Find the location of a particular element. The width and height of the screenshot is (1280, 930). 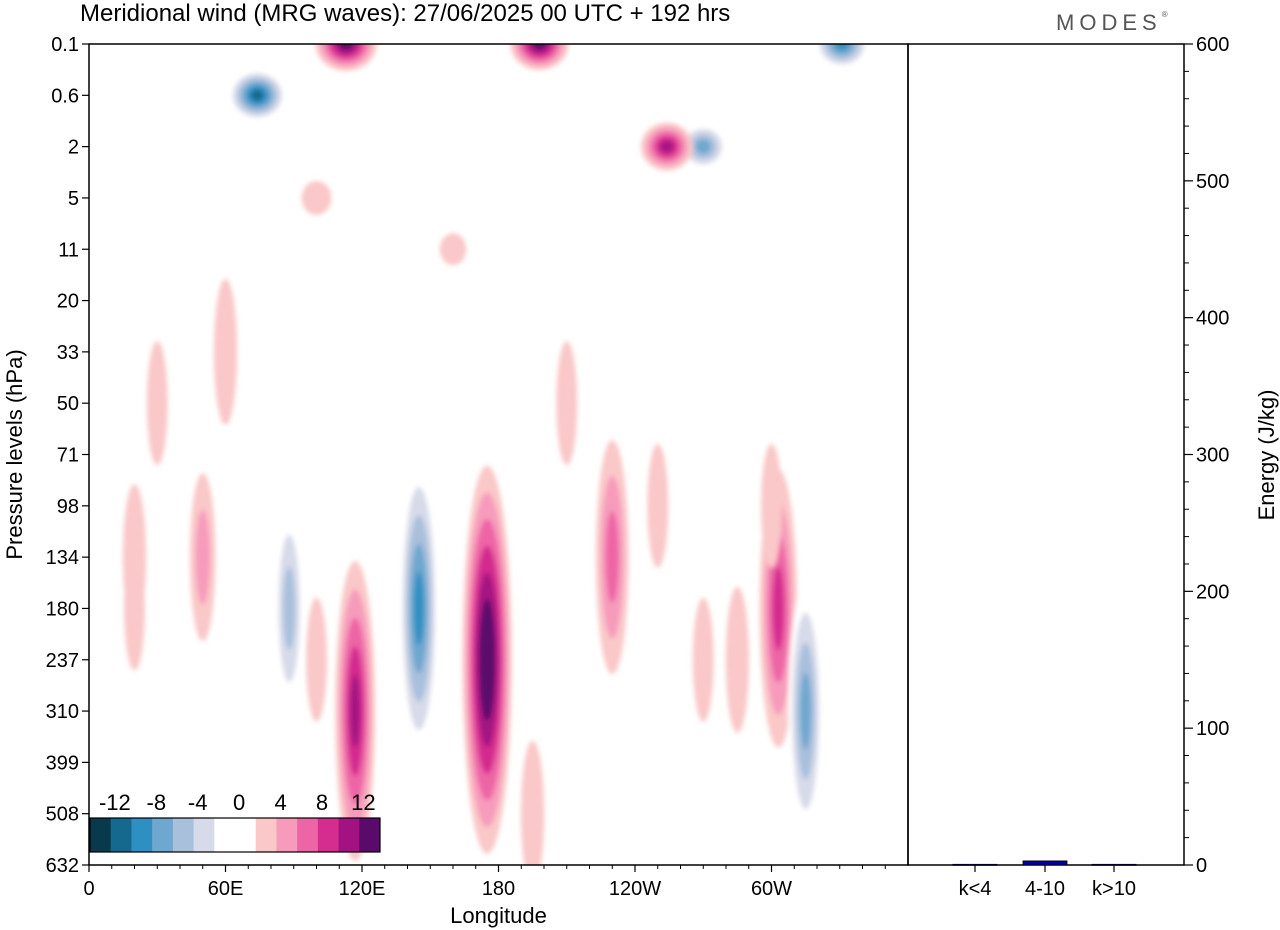

modes-logo: MODES® is located at coordinates (1112, 23).